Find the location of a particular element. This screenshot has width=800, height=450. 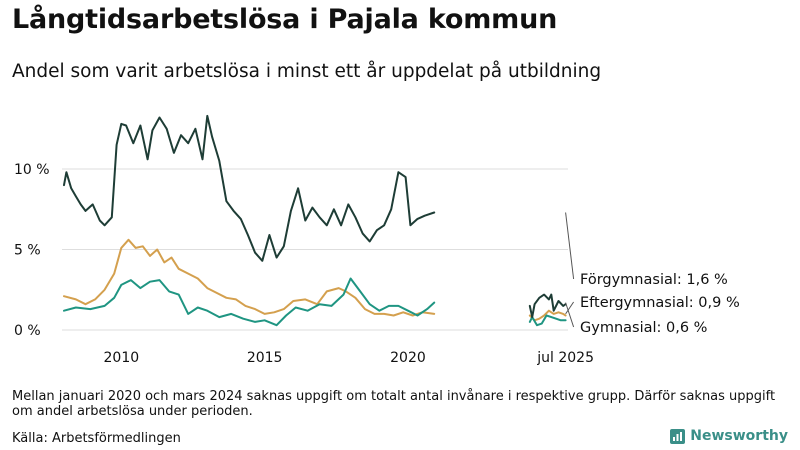

series-end-label: Eftergymnasial: 0,9 % is located at coordinates (660, 303).